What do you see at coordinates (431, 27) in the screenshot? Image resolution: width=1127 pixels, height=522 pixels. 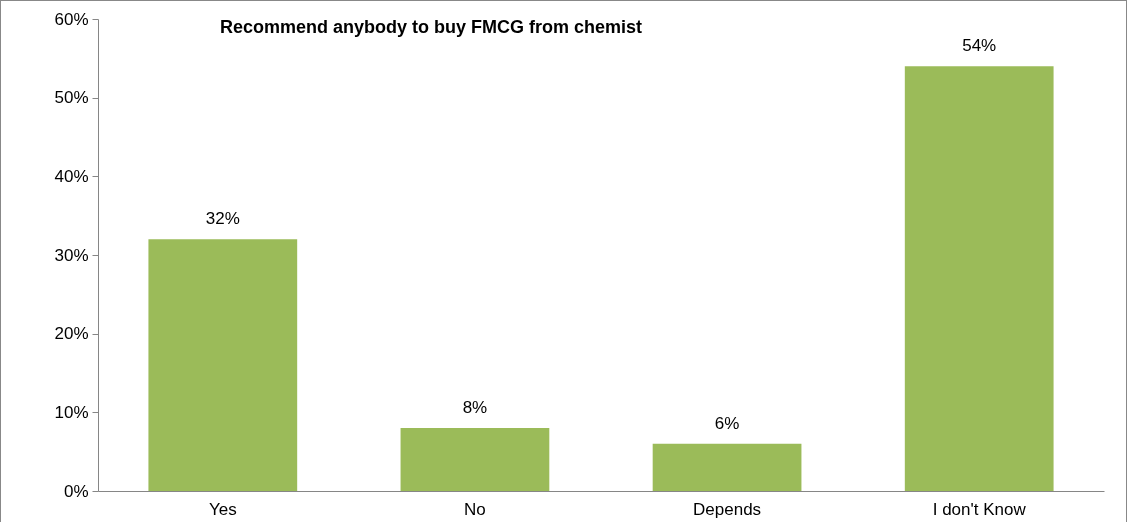 I see `chart-title: Recommend anybody to buy FMCG from chemist` at bounding box center [431, 27].